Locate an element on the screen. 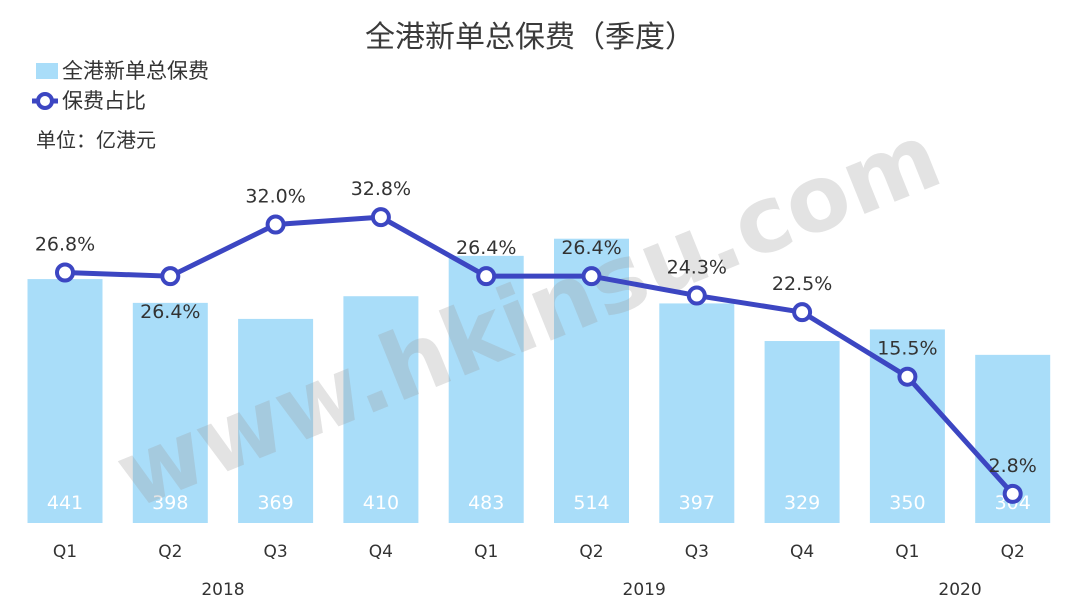 This screenshot has width=1080, height=607. legend-bar-swatch is located at coordinates (47, 71).